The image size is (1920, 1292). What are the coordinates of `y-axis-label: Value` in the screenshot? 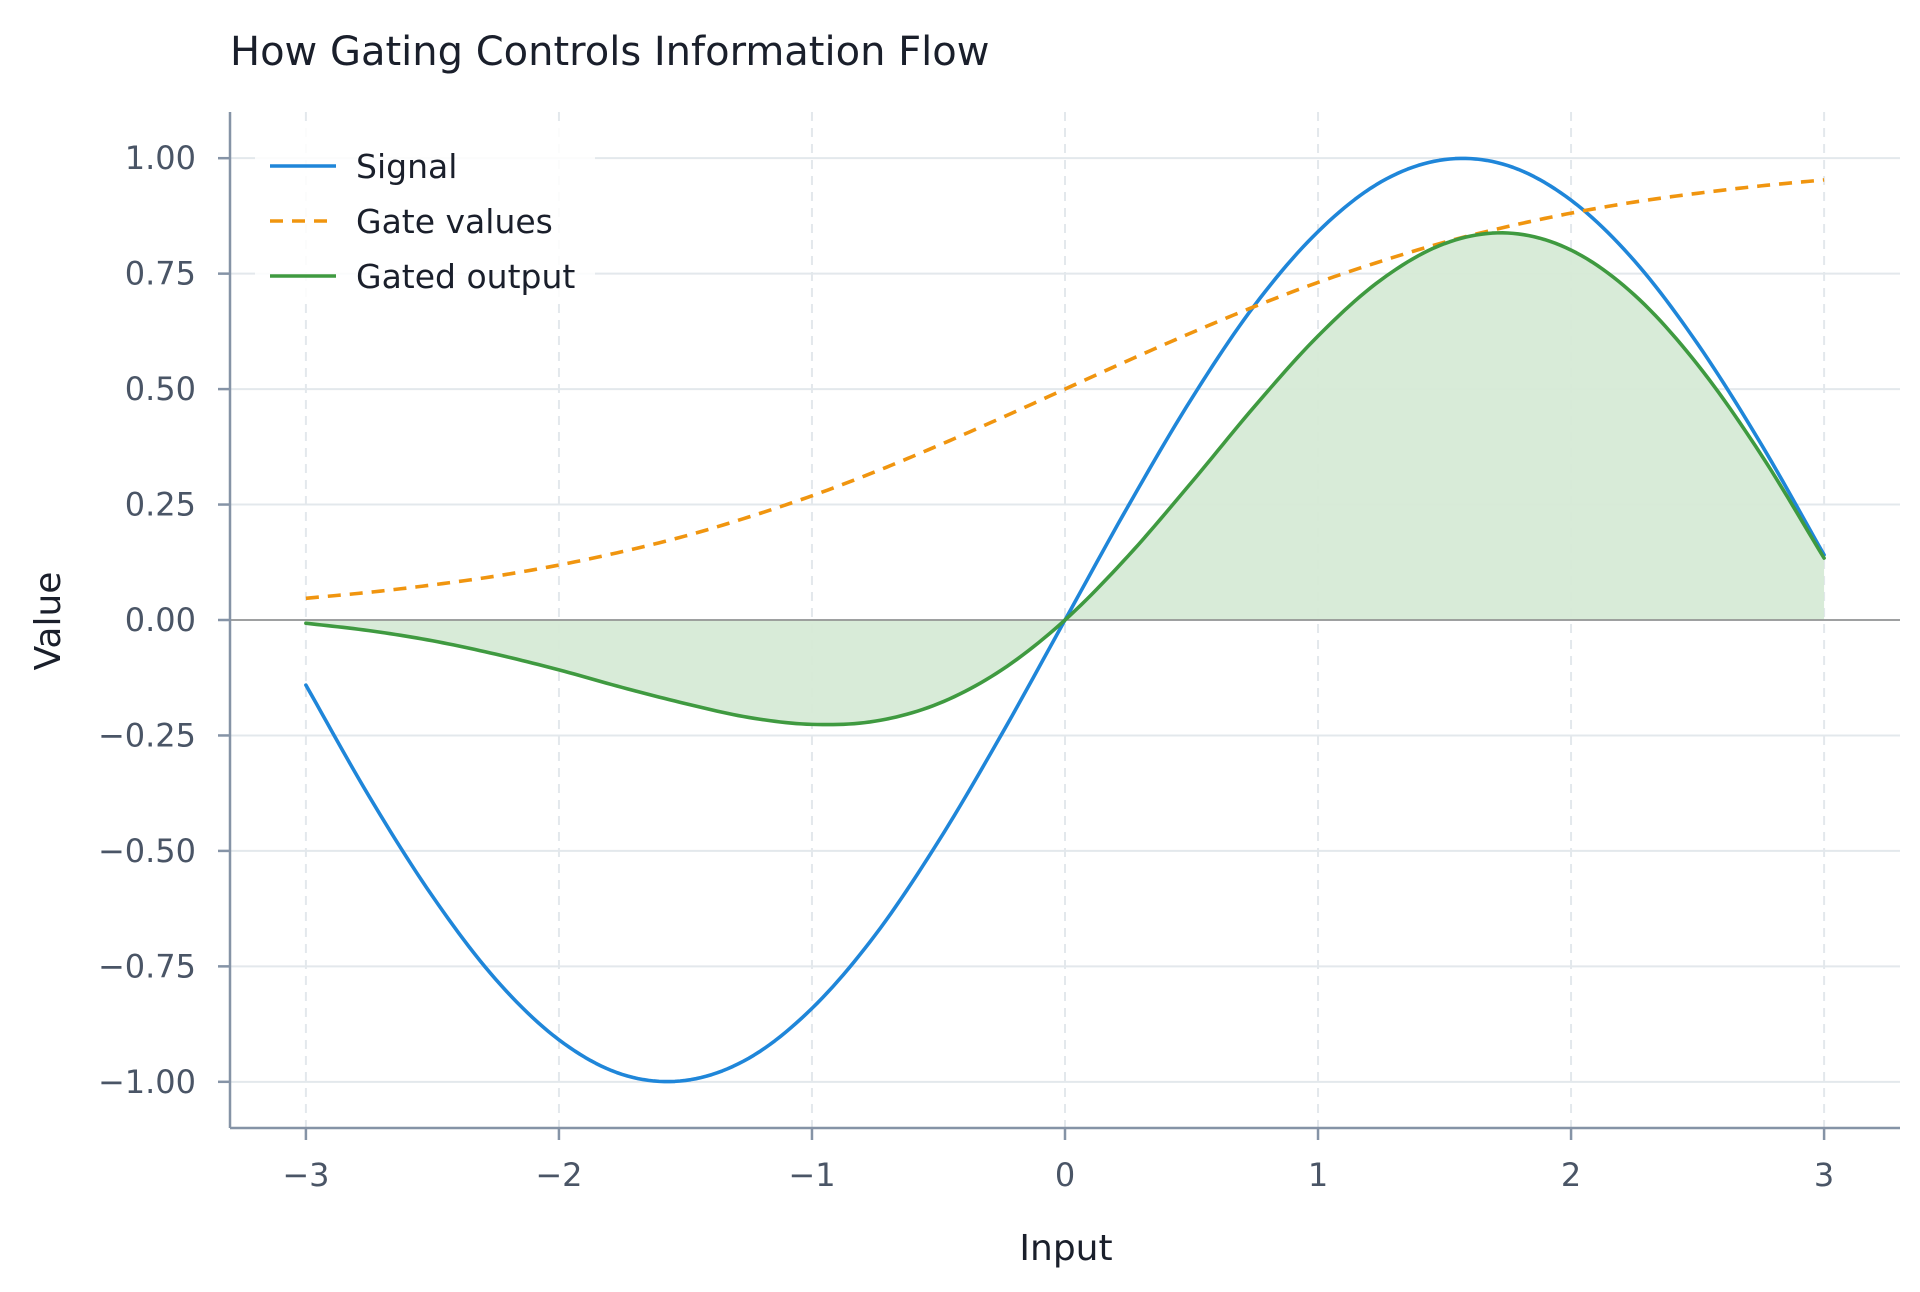 It's located at (48, 621).